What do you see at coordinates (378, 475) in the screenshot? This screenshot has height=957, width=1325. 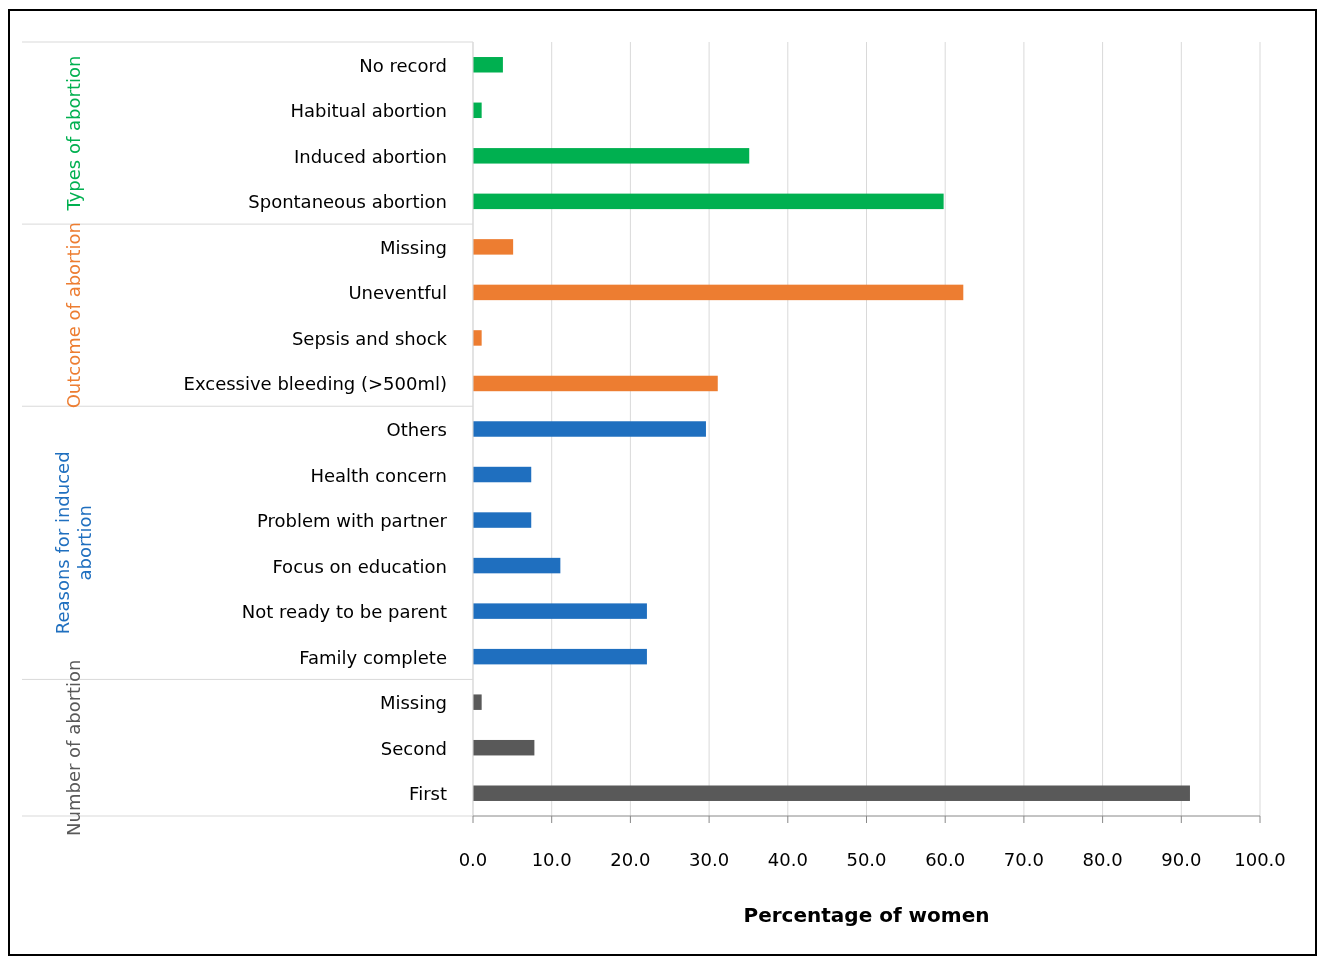 I see `y-tick-label: Health concern` at bounding box center [378, 475].